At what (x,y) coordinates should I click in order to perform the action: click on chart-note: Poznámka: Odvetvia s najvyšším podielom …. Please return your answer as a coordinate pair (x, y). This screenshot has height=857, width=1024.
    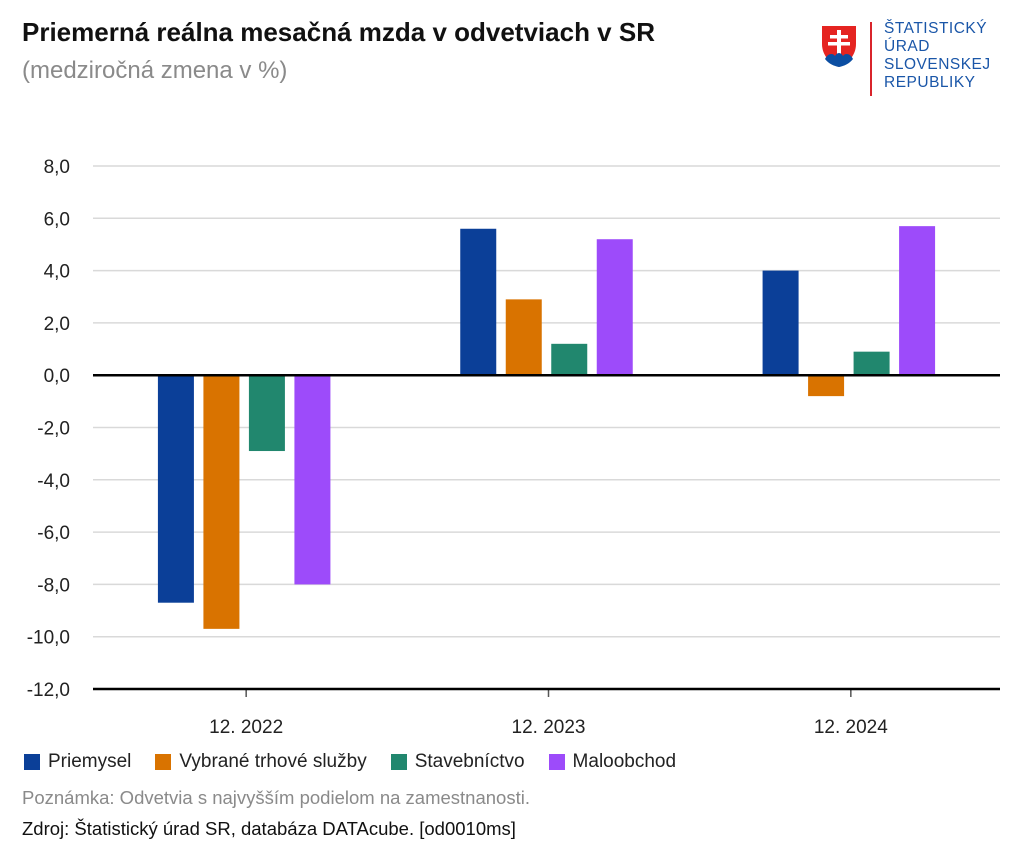
    Looking at the image, I should click on (276, 797).